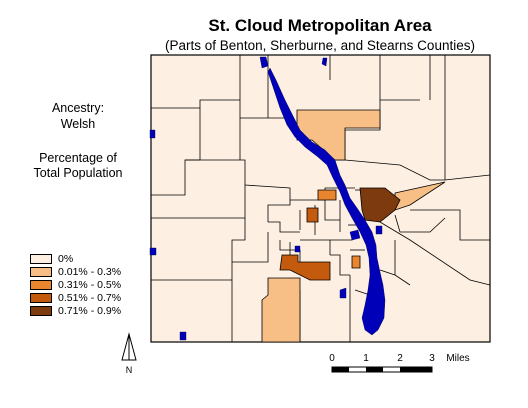  Describe the element at coordinates (379, 230) in the screenshot. I see `lake-east` at that location.